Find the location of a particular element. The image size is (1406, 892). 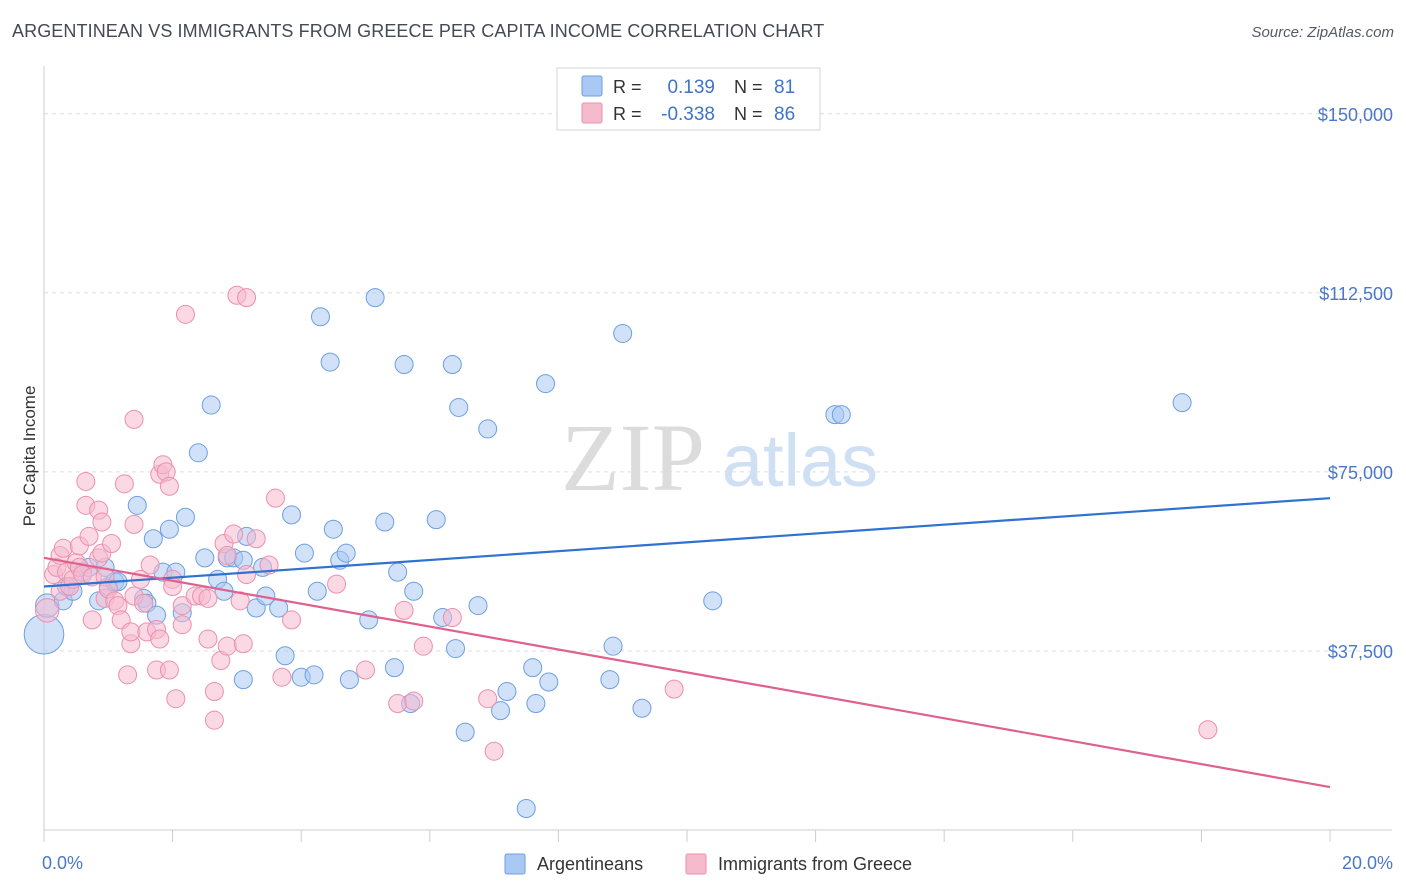

legend-pink-swatch is located at coordinates (592, 113).